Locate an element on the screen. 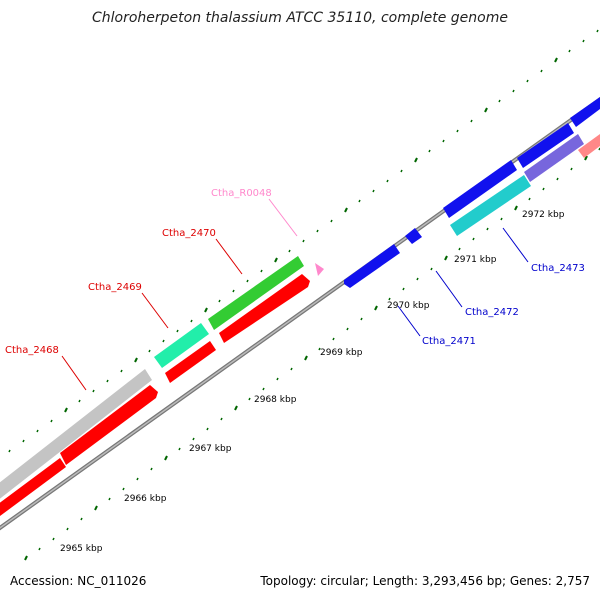 Image resolution: width=600 pixels, height=600 pixels. tick-label: 2968 kbp is located at coordinates (275, 400).